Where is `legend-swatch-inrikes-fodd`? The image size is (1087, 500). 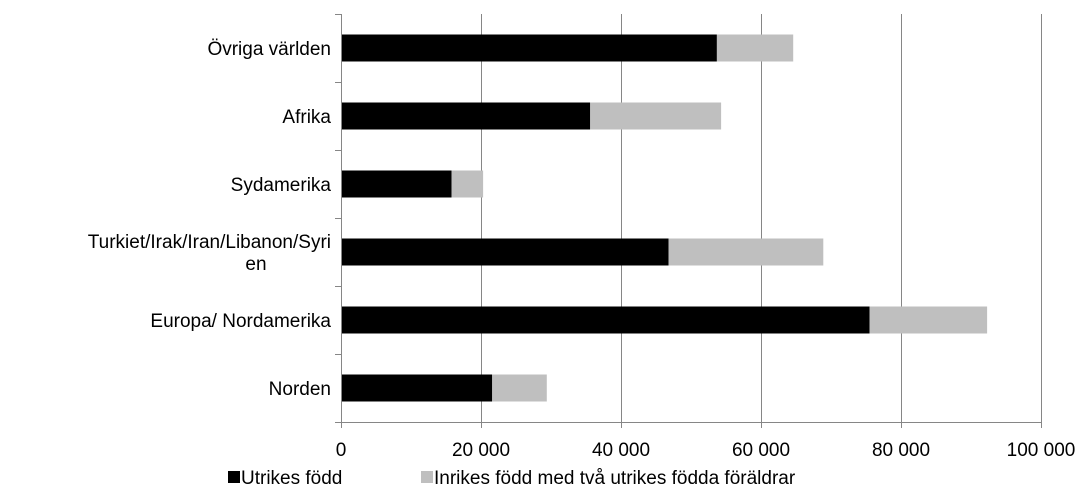
legend-swatch-inrikes-fodd is located at coordinates (427, 477).